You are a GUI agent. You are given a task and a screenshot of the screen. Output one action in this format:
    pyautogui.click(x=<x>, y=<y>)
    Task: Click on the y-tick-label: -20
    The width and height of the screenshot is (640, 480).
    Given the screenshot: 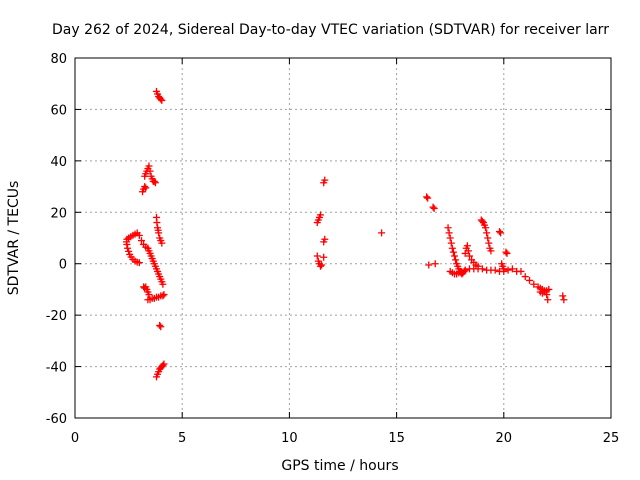 What is the action you would take?
    pyautogui.click(x=56, y=316)
    